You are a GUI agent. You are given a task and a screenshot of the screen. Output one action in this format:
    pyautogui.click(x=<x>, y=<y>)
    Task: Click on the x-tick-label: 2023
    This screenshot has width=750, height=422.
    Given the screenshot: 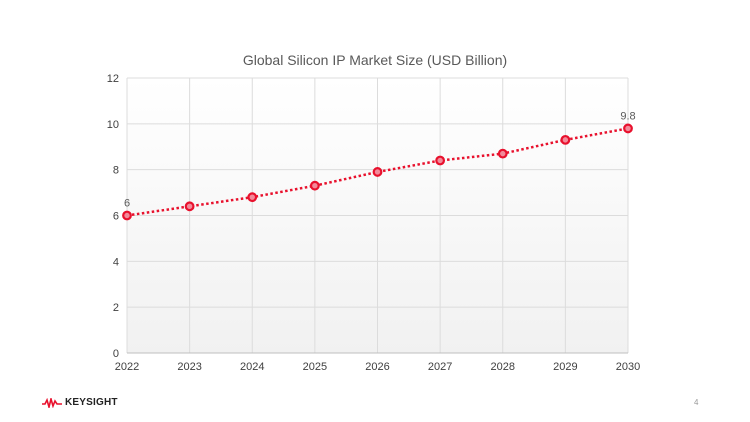 What is the action you would take?
    pyautogui.click(x=189, y=367)
    